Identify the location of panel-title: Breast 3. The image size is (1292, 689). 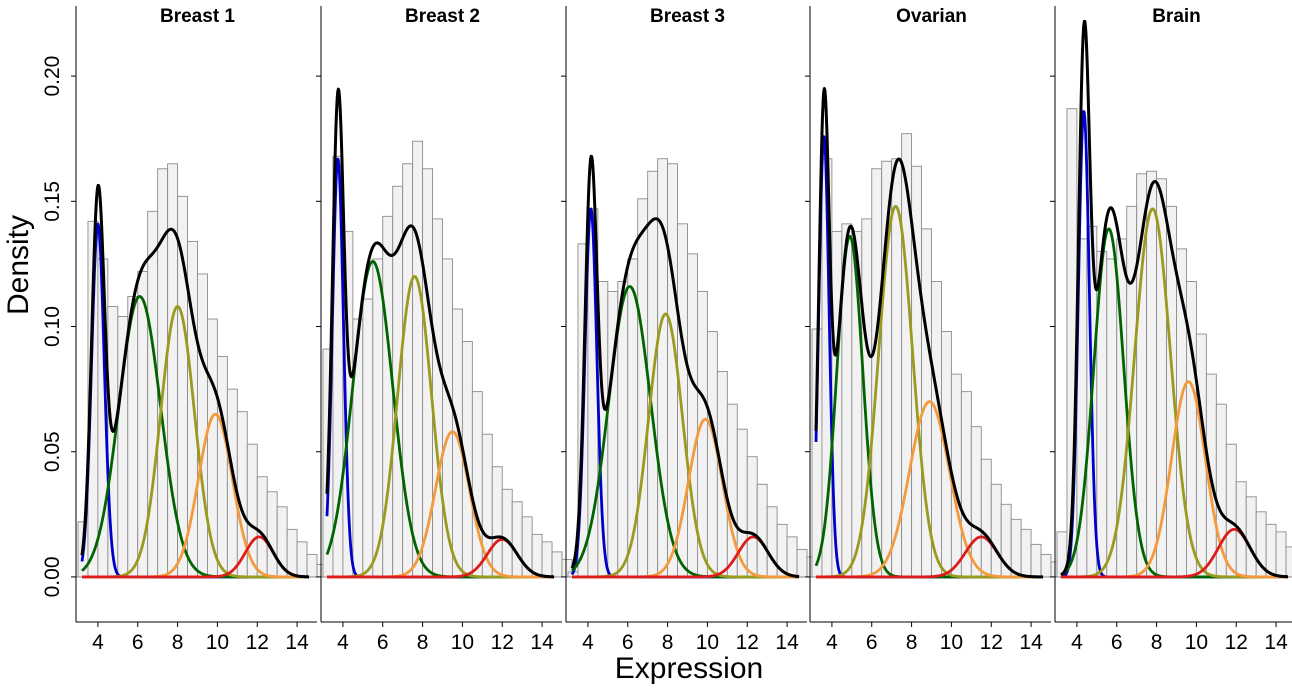
(687, 16).